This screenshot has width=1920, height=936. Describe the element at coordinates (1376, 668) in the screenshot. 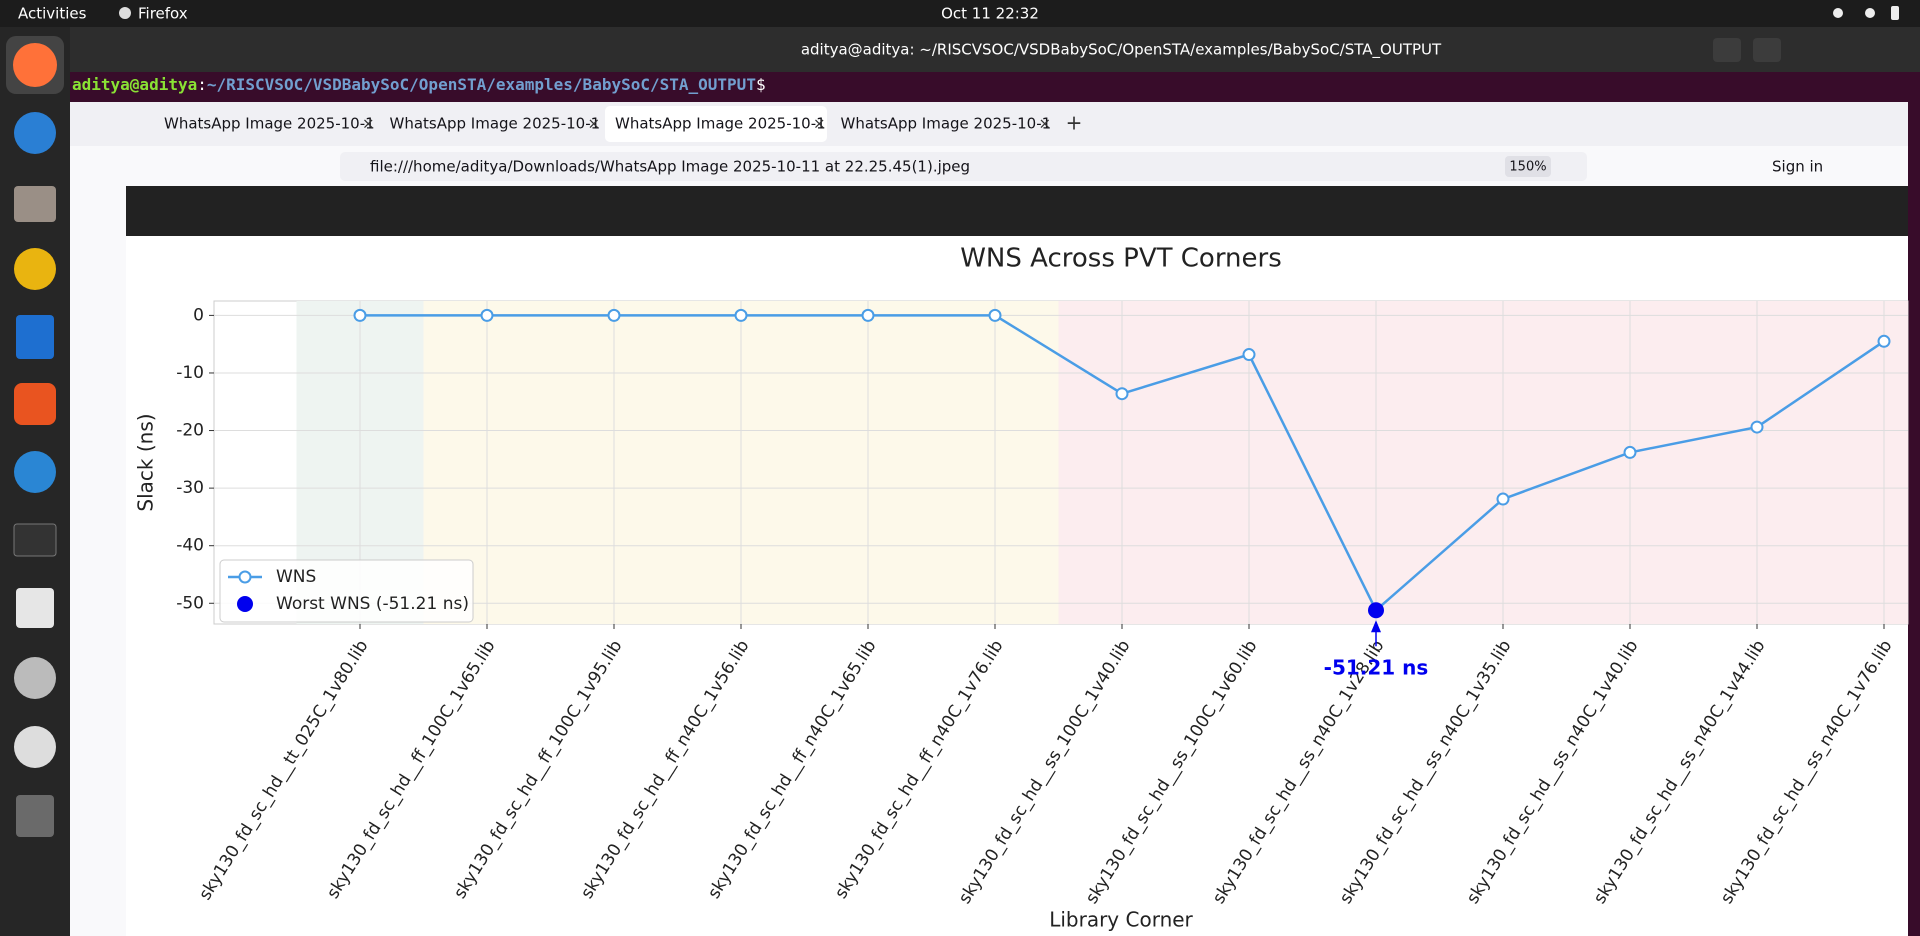

I see `value-label: -51.21 ns` at that location.